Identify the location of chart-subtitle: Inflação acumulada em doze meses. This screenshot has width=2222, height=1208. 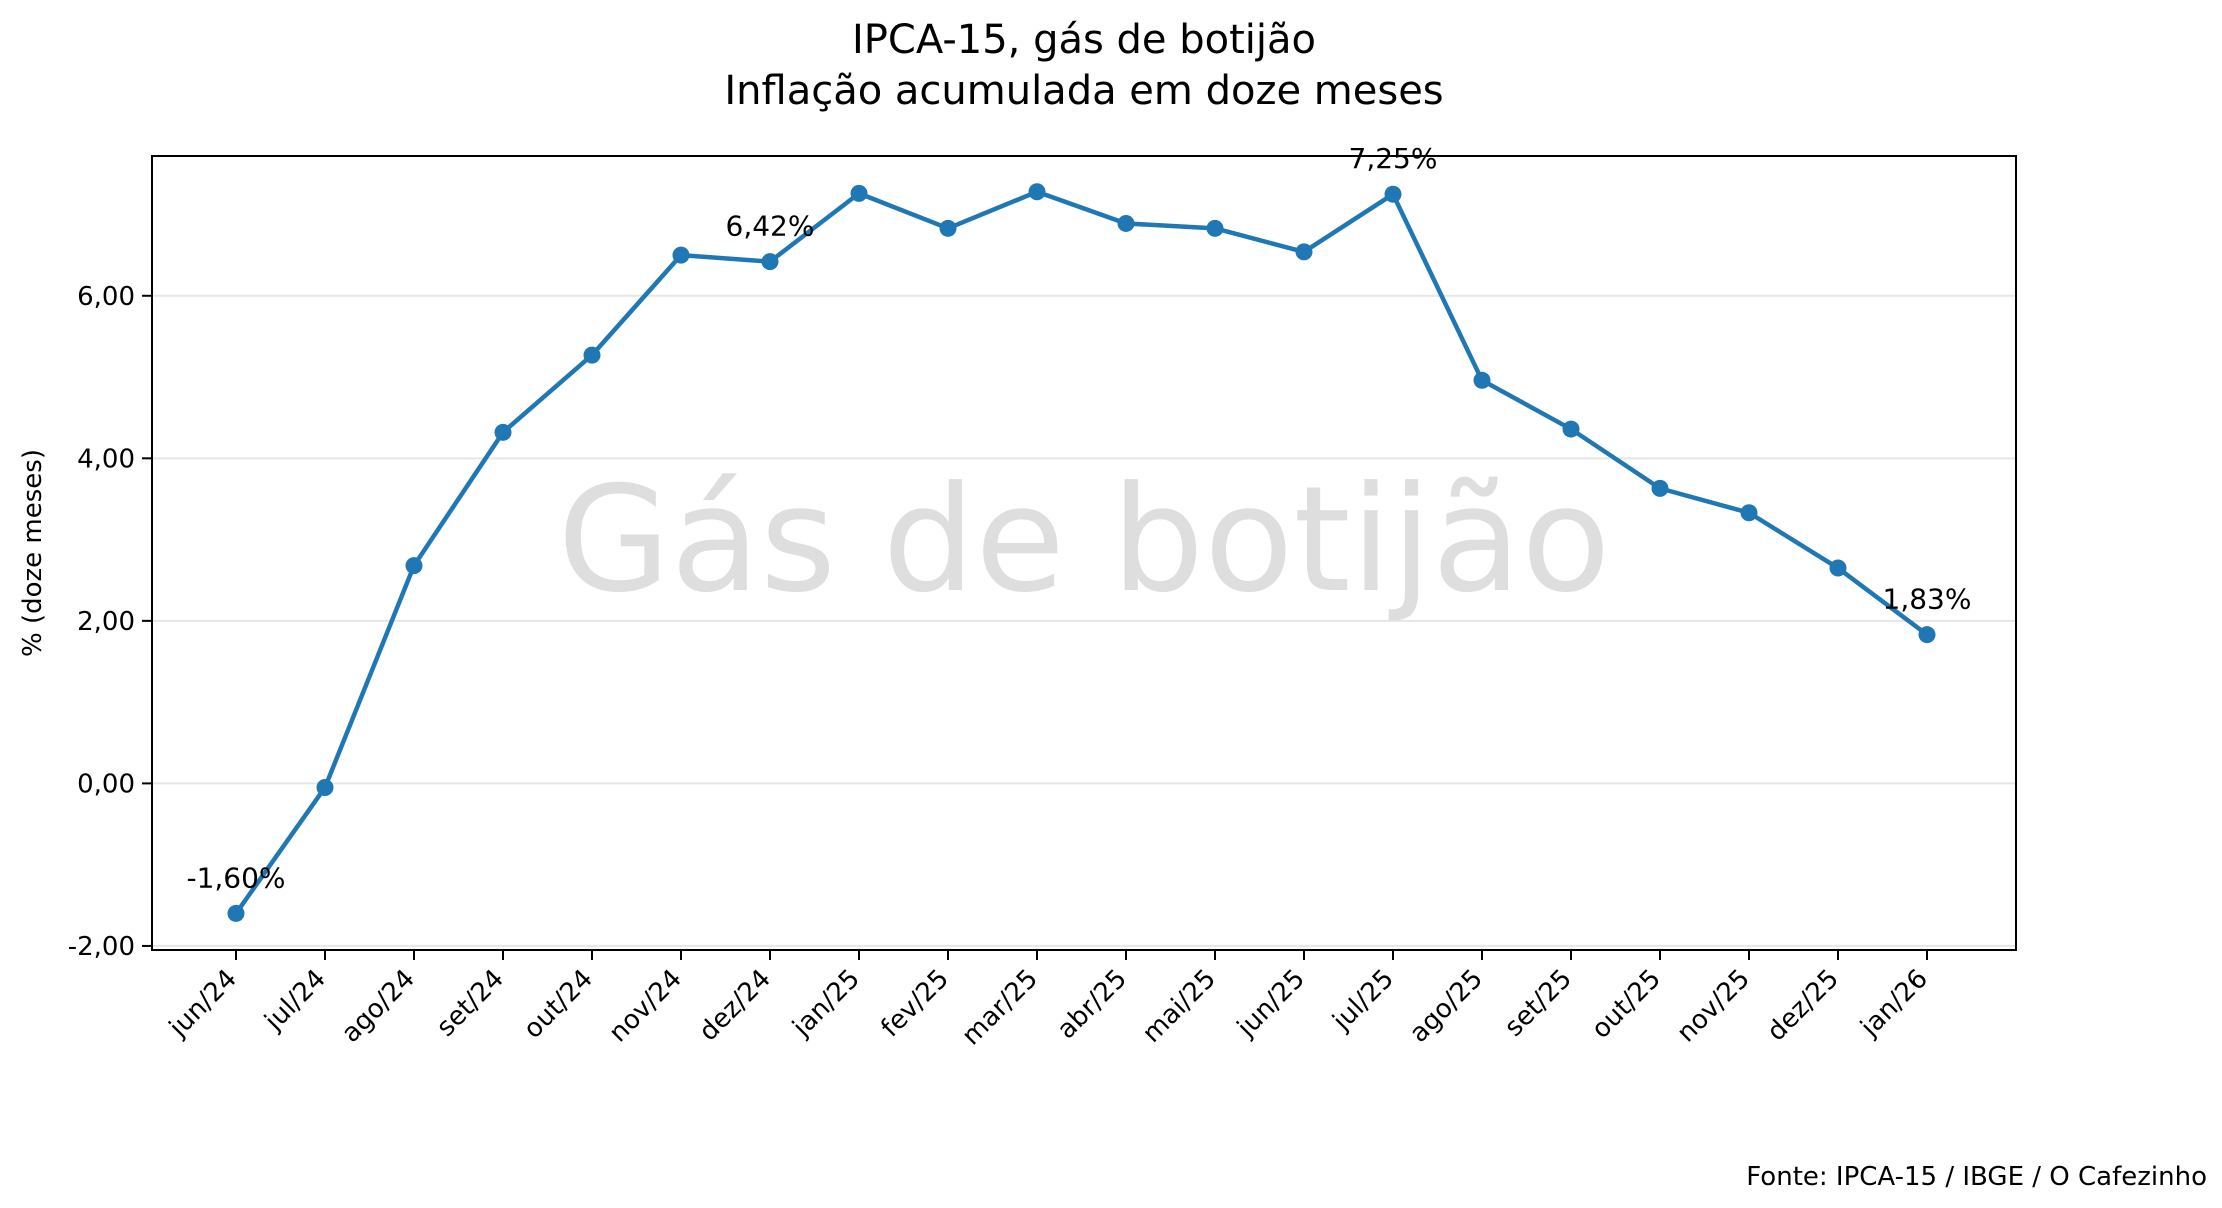
(1083, 91).